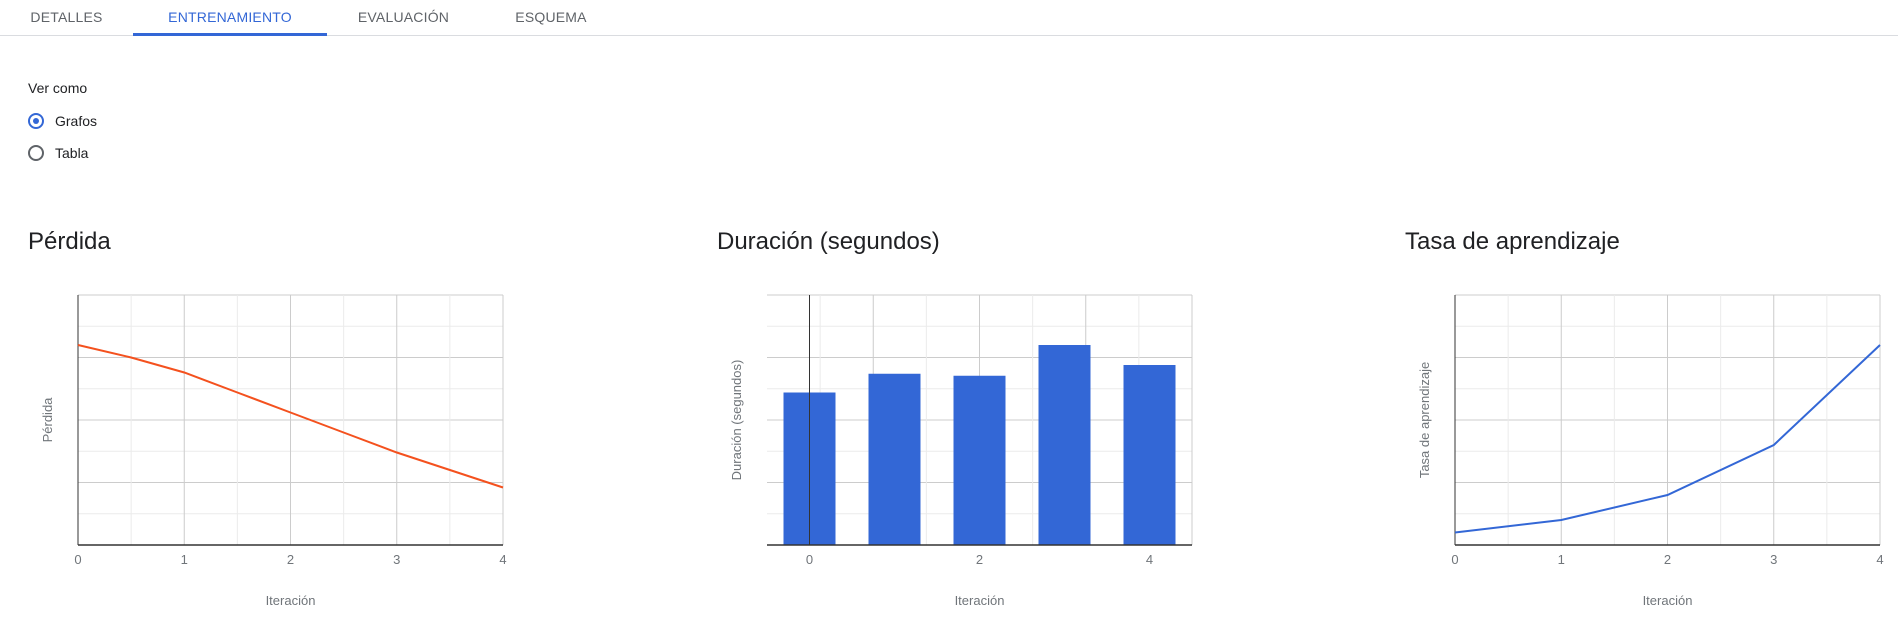 This screenshot has width=1898, height=642. What do you see at coordinates (1512, 241) in the screenshot?
I see `chart-title-tasa: Tasa de aprendizaje` at bounding box center [1512, 241].